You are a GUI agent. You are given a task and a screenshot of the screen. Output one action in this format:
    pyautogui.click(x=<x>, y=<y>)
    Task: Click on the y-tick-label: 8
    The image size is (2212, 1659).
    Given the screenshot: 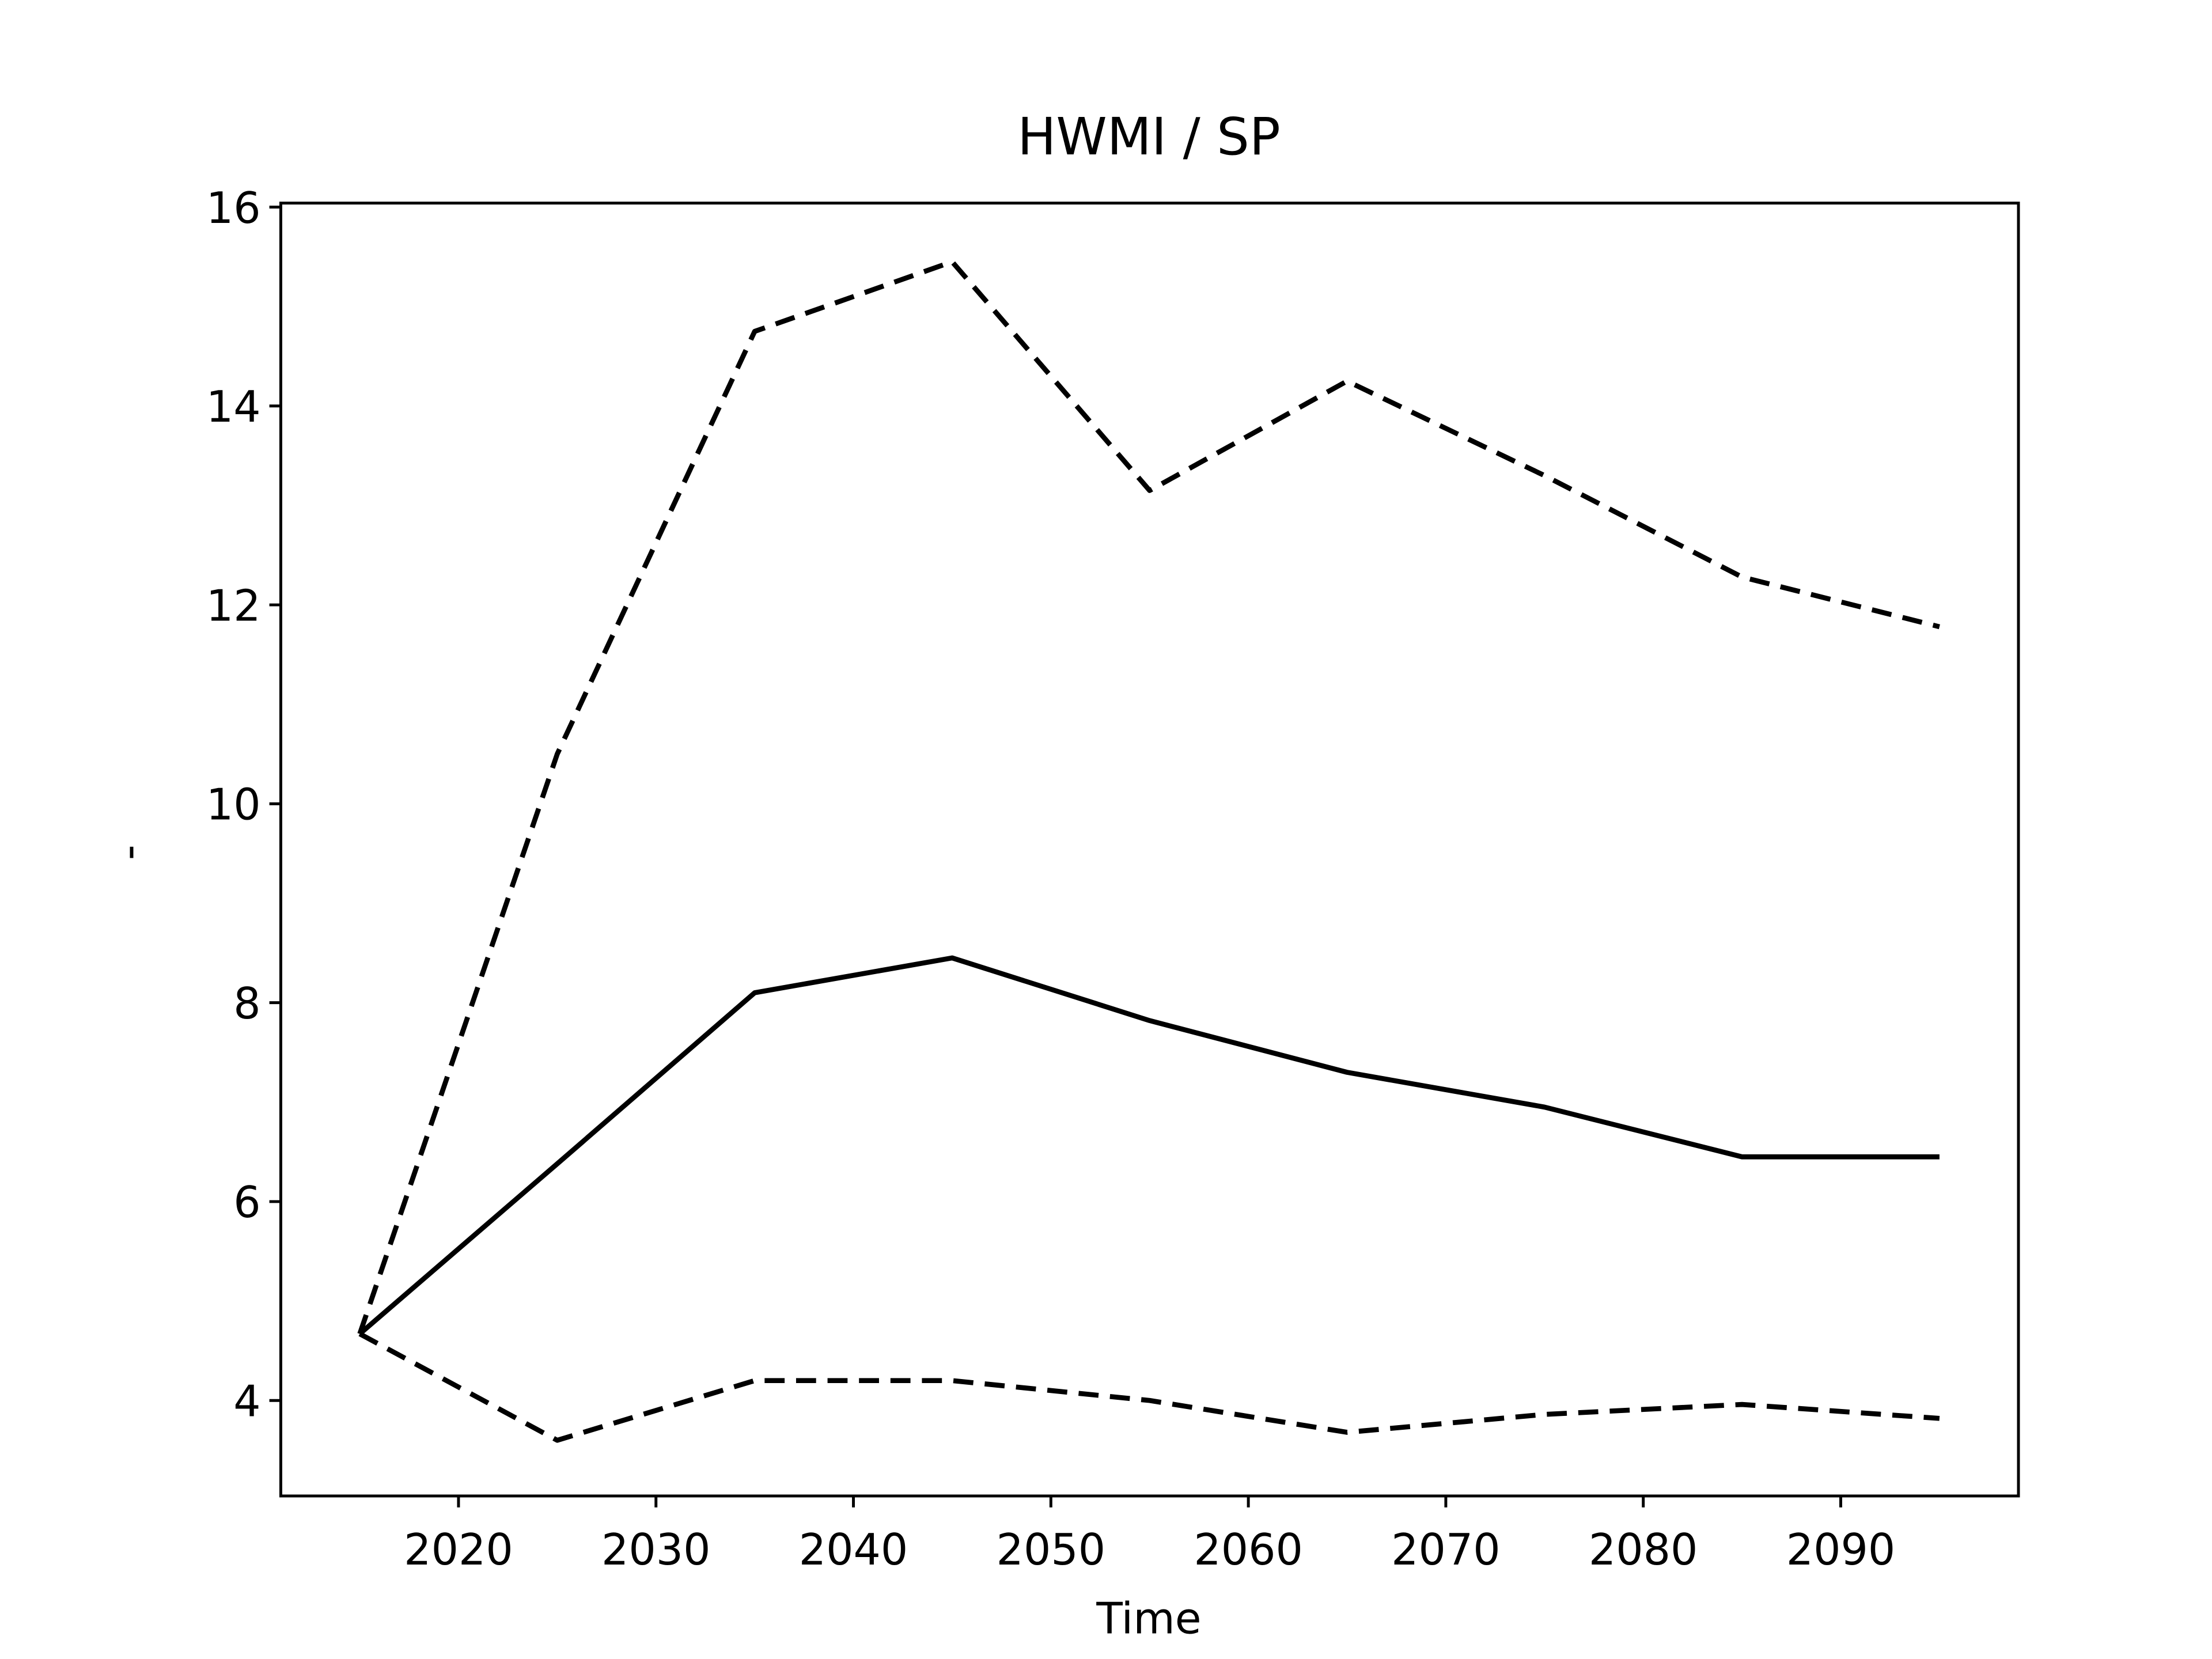 What is the action you would take?
    pyautogui.click(x=246, y=1004)
    